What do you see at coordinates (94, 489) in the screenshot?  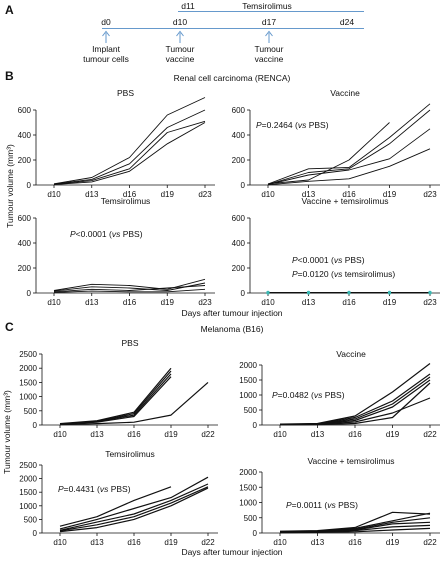 I see `p-value-annotation: P=0.4431 (vs PBS)` at bounding box center [94, 489].